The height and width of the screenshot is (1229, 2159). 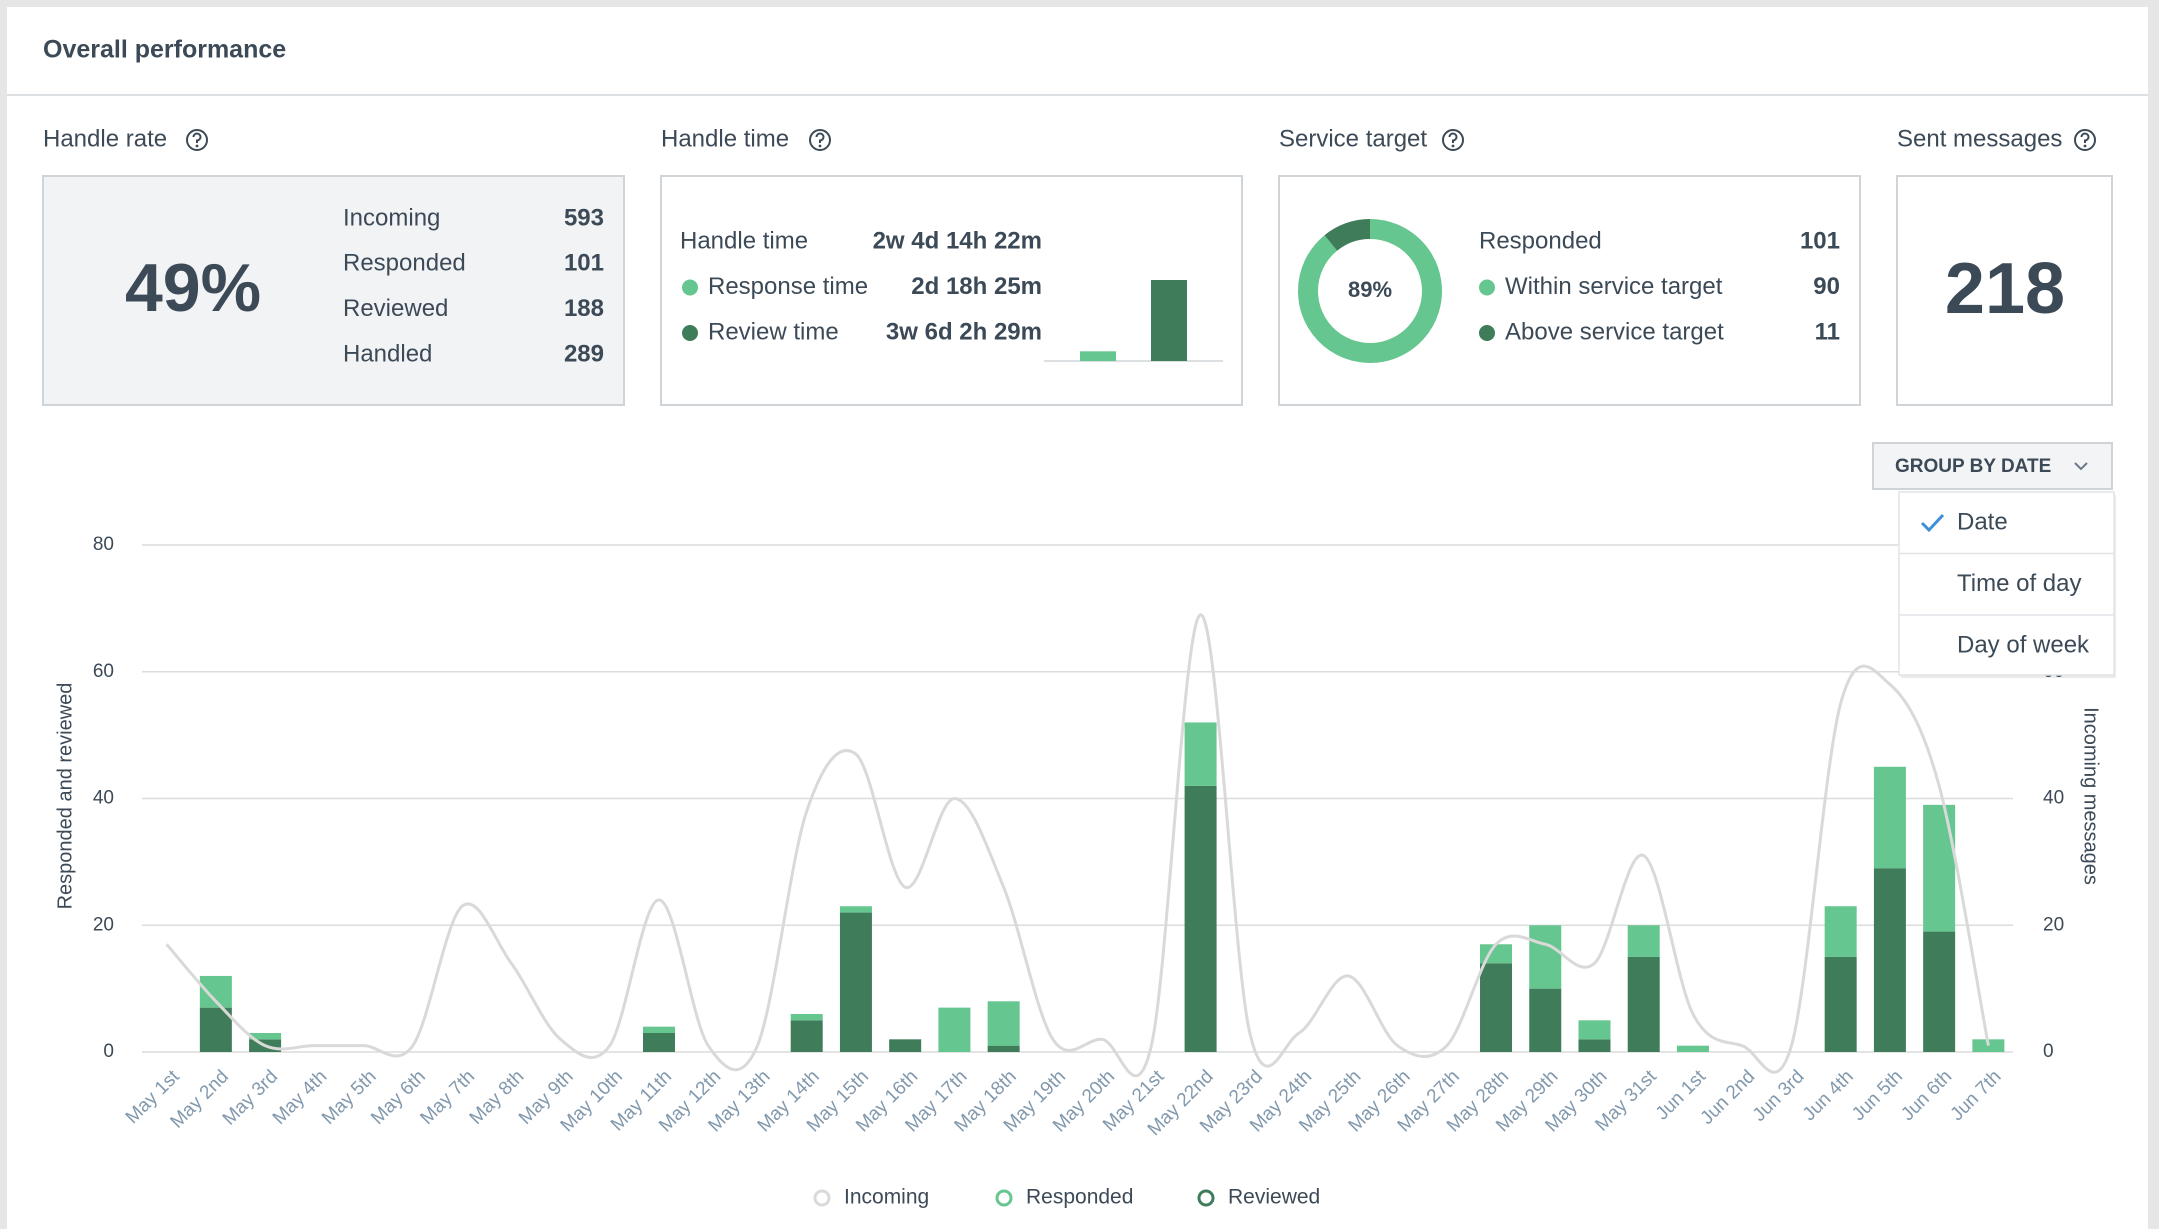 I want to click on check-mark, so click(x=1932, y=523).